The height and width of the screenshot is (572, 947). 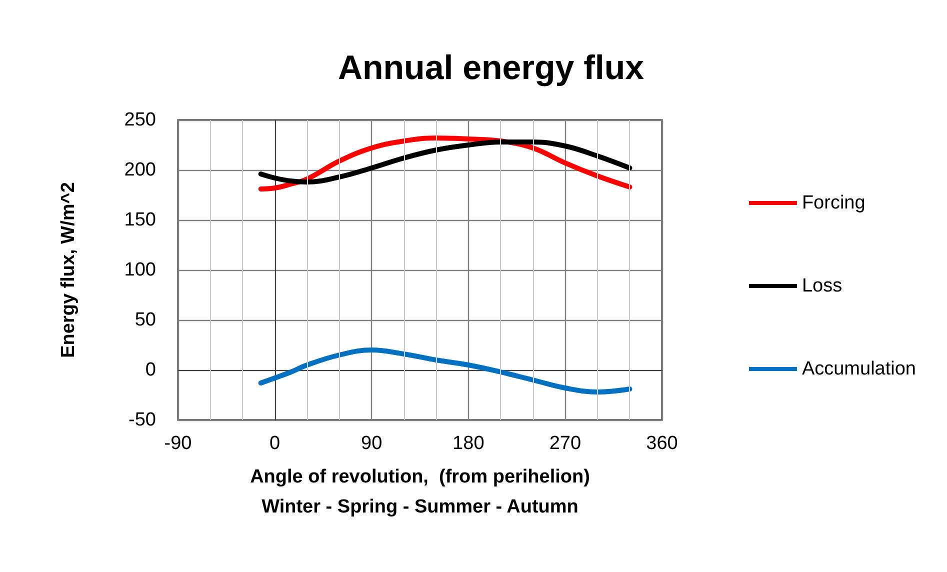 I want to click on x-tick-label: 90, so click(x=371, y=443).